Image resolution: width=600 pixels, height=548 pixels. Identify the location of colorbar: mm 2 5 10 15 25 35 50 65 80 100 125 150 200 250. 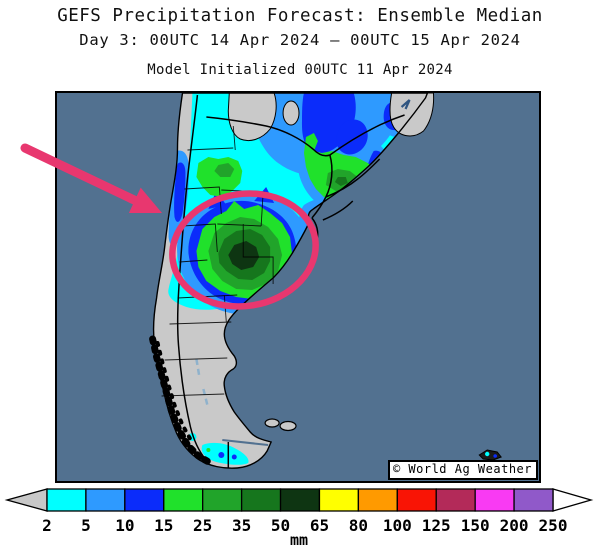
(299, 518).